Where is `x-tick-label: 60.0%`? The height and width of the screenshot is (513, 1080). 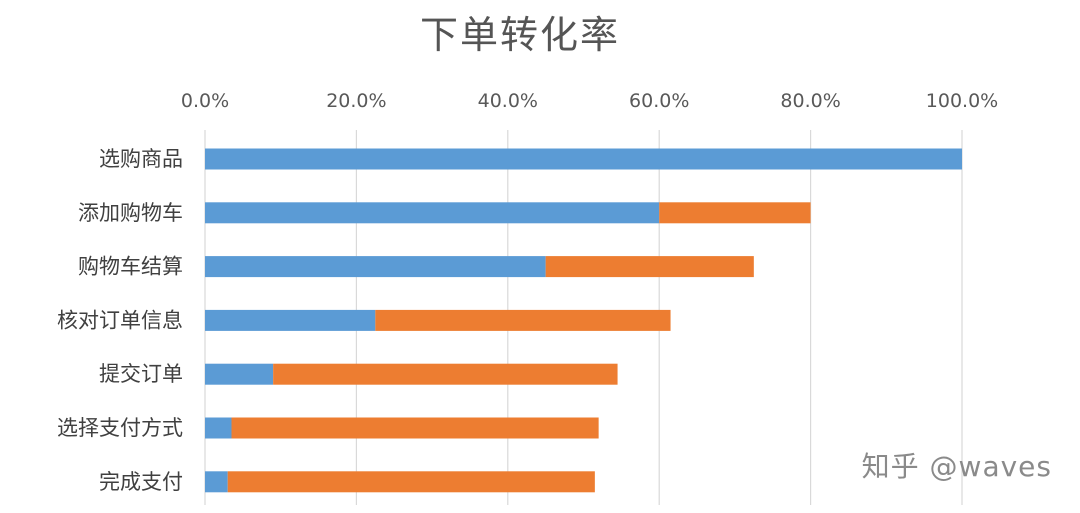 x-tick-label: 60.0% is located at coordinates (659, 101).